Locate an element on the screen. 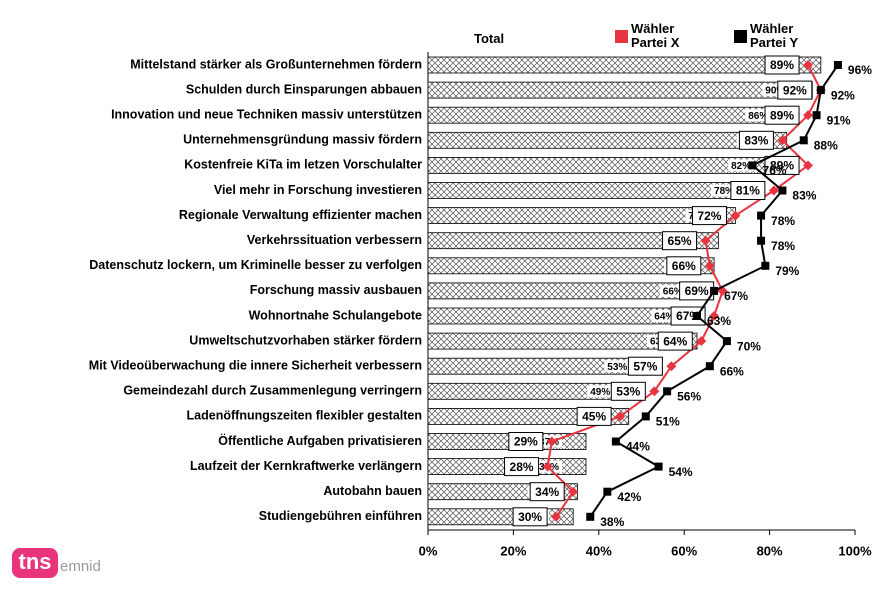 The width and height of the screenshot is (881, 597). category-label: Unternehmensgründung massiv fördern is located at coordinates (302, 140).